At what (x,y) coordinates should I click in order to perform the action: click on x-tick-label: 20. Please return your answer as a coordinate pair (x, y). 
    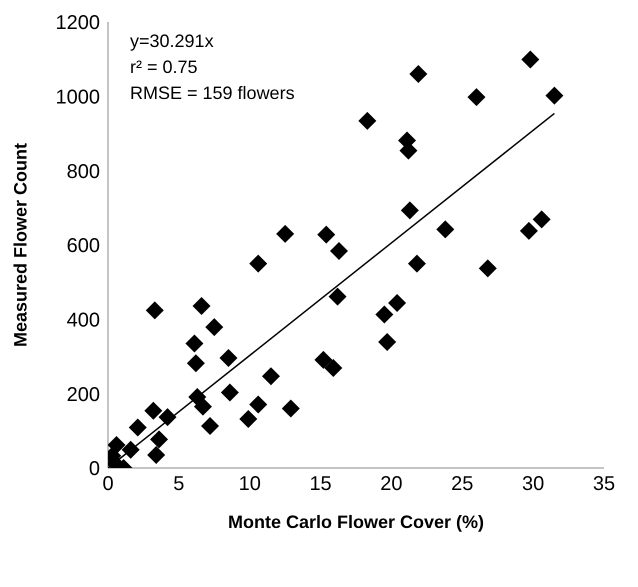
    Looking at the image, I should click on (391, 484).